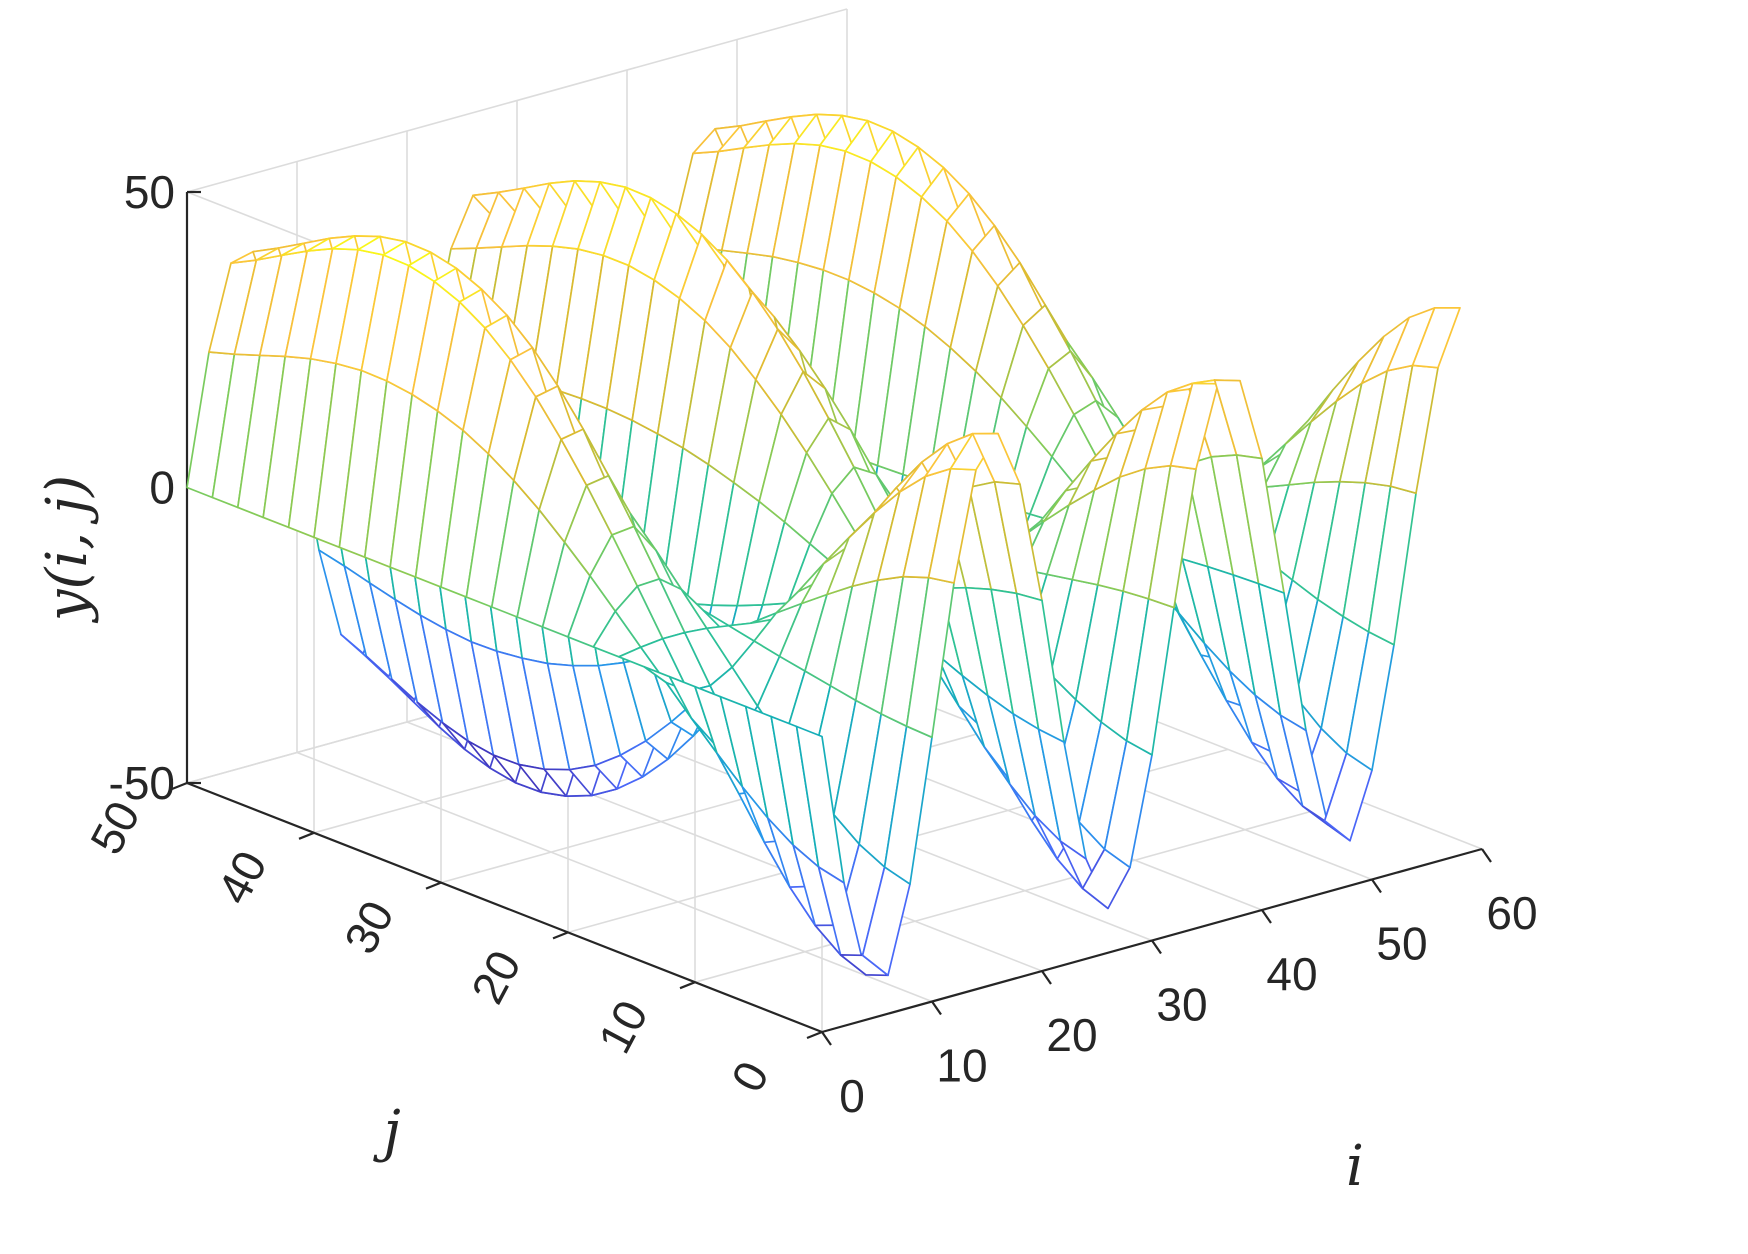 The height and width of the screenshot is (1254, 1748). What do you see at coordinates (386, 1131) in the screenshot?
I see `y-axis-label: j` at bounding box center [386, 1131].